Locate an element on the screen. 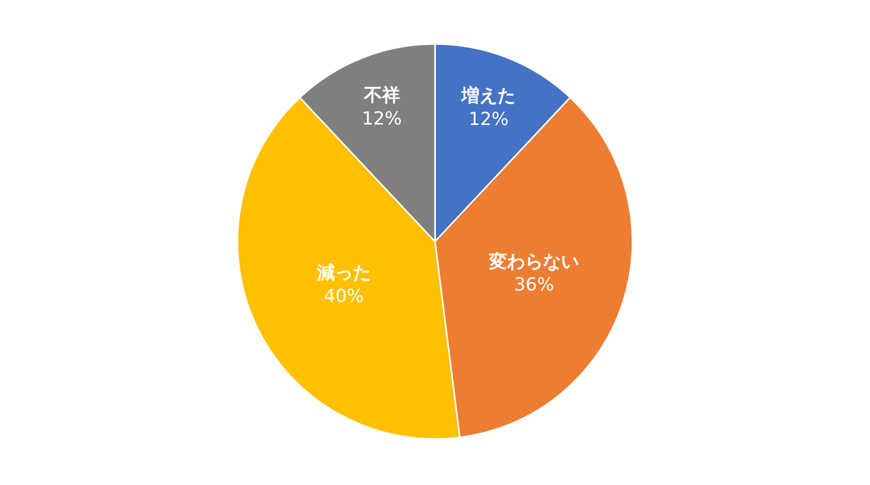 The image size is (870, 485). slice-label: 不祥 is located at coordinates (381, 95).